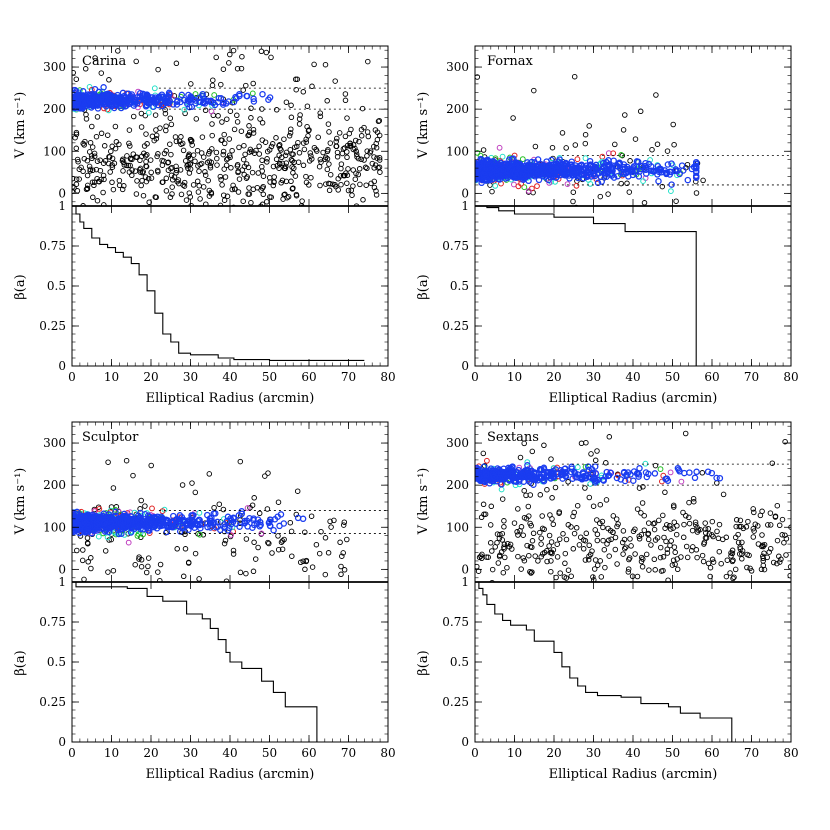  Describe the element at coordinates (190, 753) in the screenshot. I see `sculptor-x-tick-label: 30` at that location.